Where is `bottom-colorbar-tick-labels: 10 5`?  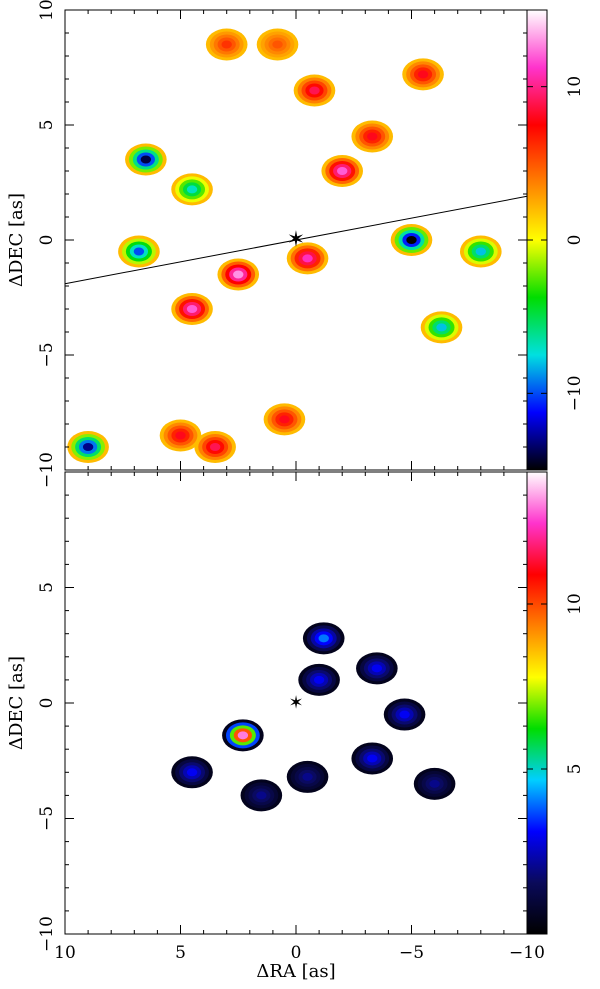 bottom-colorbar-tick-labels: 10 5 is located at coordinates (556, 683).